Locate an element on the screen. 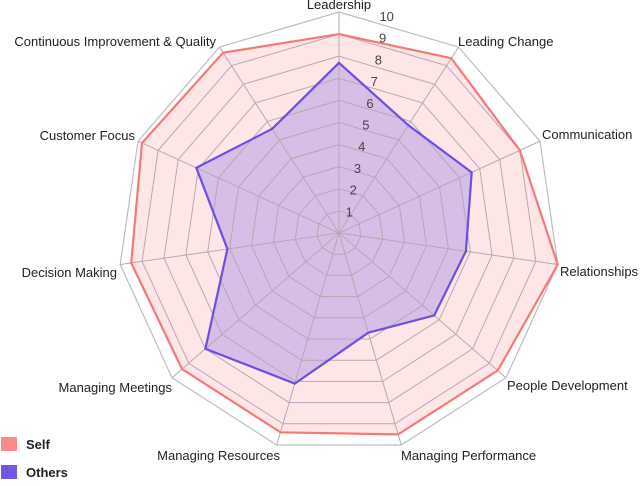  axis-label: Managing Meetings is located at coordinates (116, 387).